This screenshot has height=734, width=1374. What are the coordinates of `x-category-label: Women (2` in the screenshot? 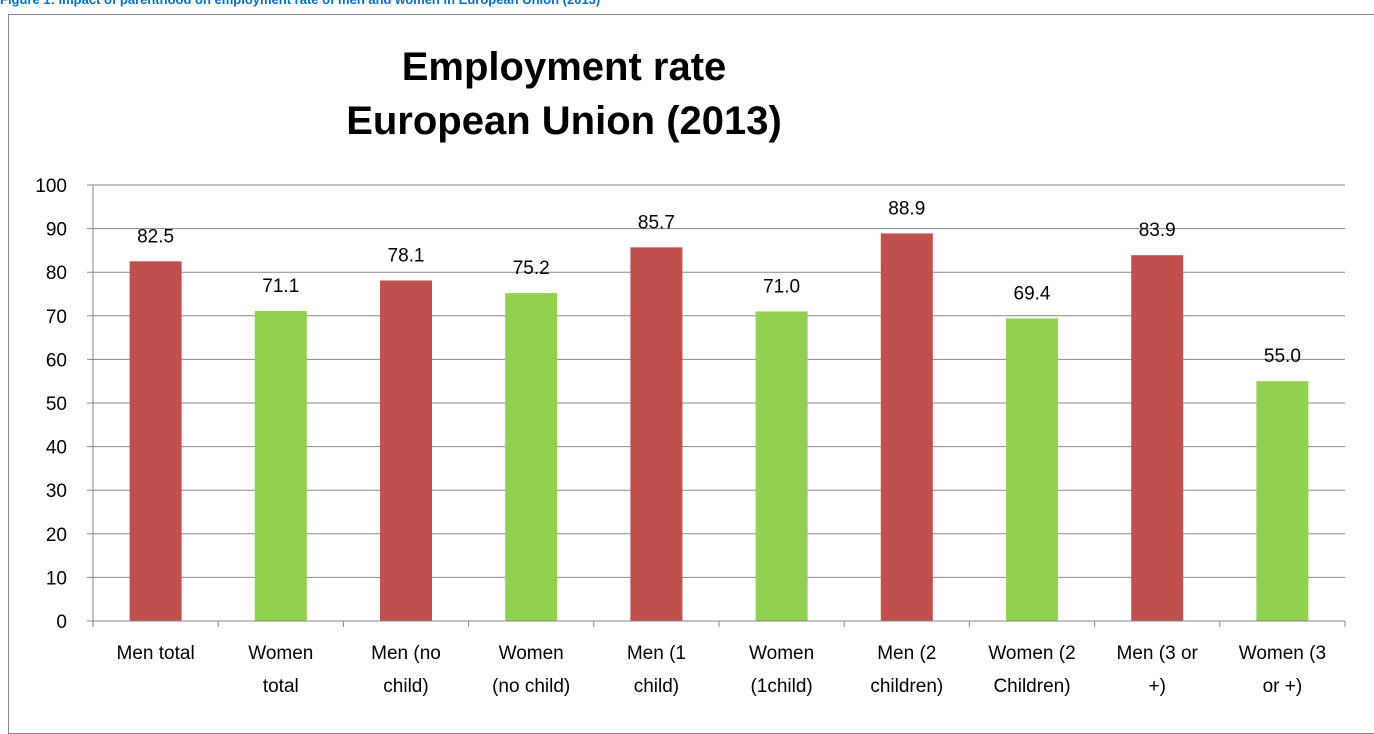 It's located at (1031, 653).